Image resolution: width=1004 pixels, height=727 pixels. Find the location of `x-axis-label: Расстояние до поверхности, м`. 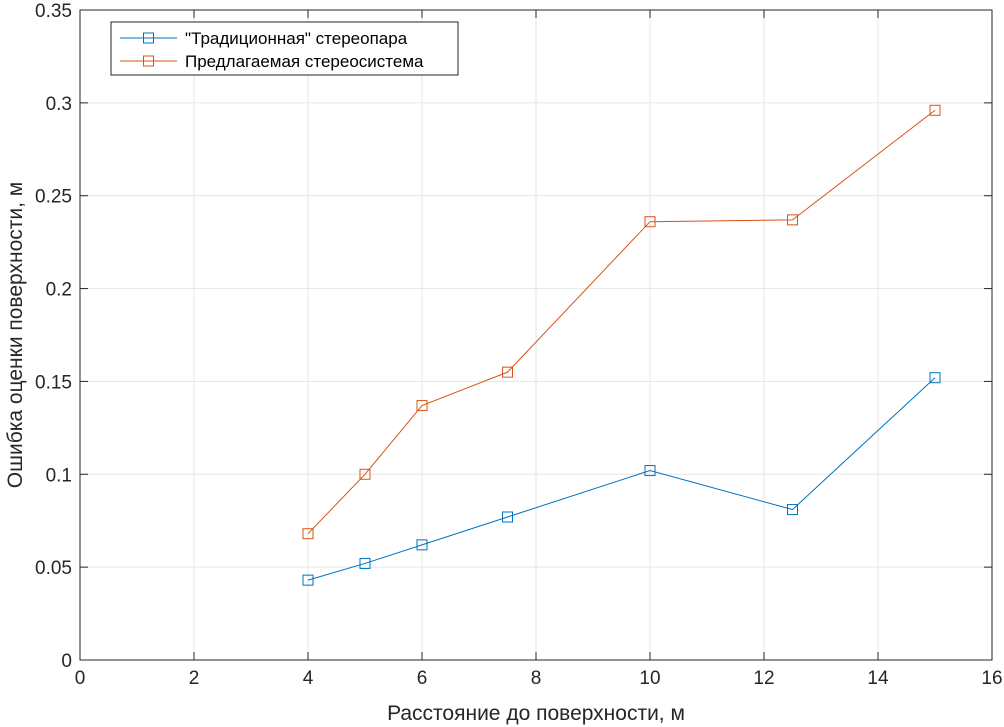

x-axis-label: Расстояние до поверхности, м is located at coordinates (536, 713).